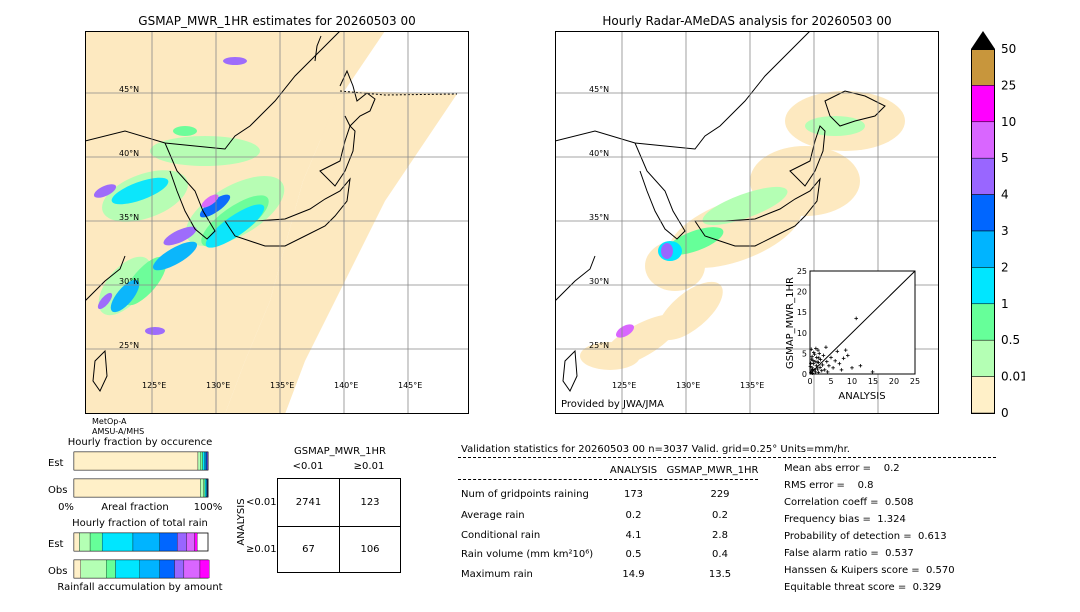 The width and height of the screenshot is (1080, 612). Describe the element at coordinates (633, 554) in the screenshot. I see `validation-row-analysis: 0.5` at that location.